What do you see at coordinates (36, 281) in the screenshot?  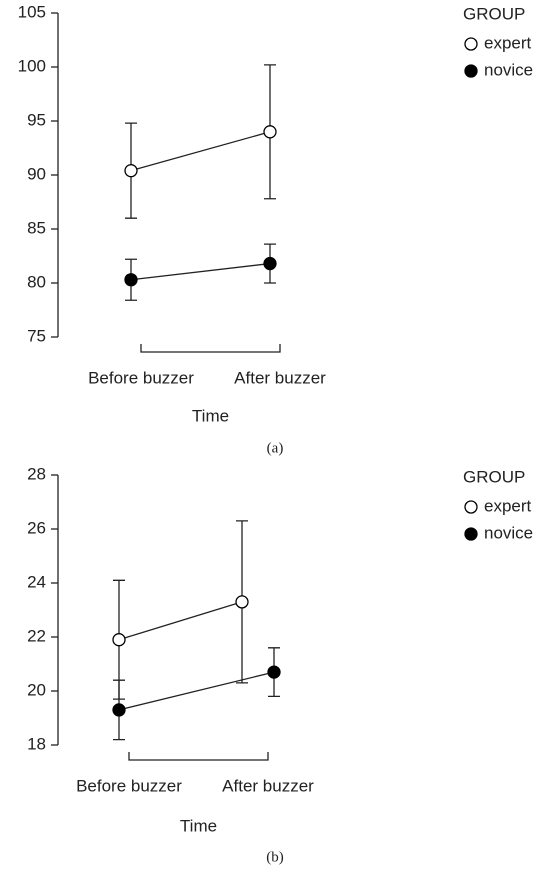 I see `y-tick-label: 80` at bounding box center [36, 281].